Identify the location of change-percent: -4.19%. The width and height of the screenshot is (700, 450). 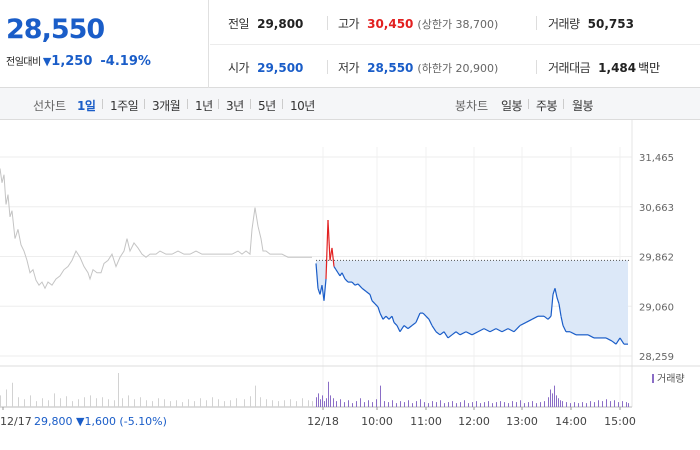
(125, 61).